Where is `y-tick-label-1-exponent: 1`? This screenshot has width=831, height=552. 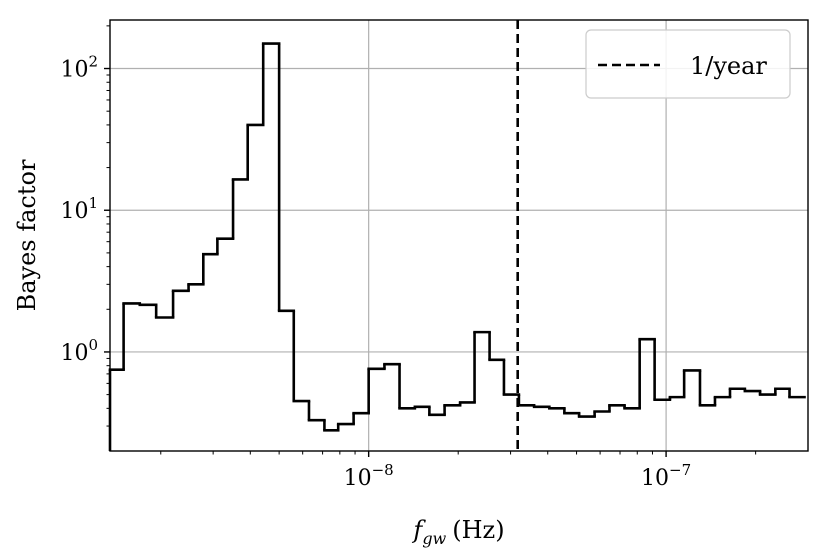
y-tick-label-1-exponent: 1 is located at coordinates (93, 203).